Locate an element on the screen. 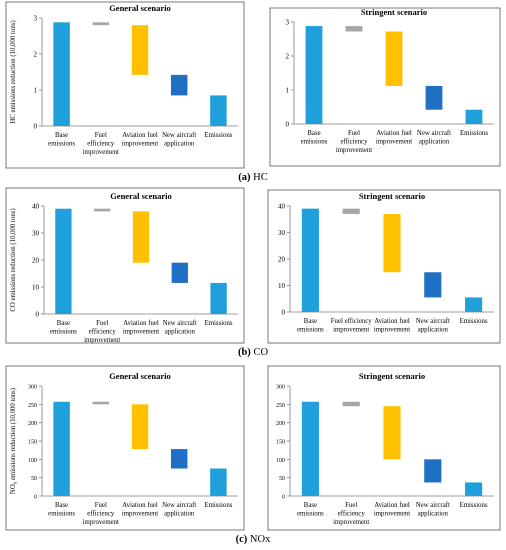  y-tick-label: 300 is located at coordinates (32, 388).